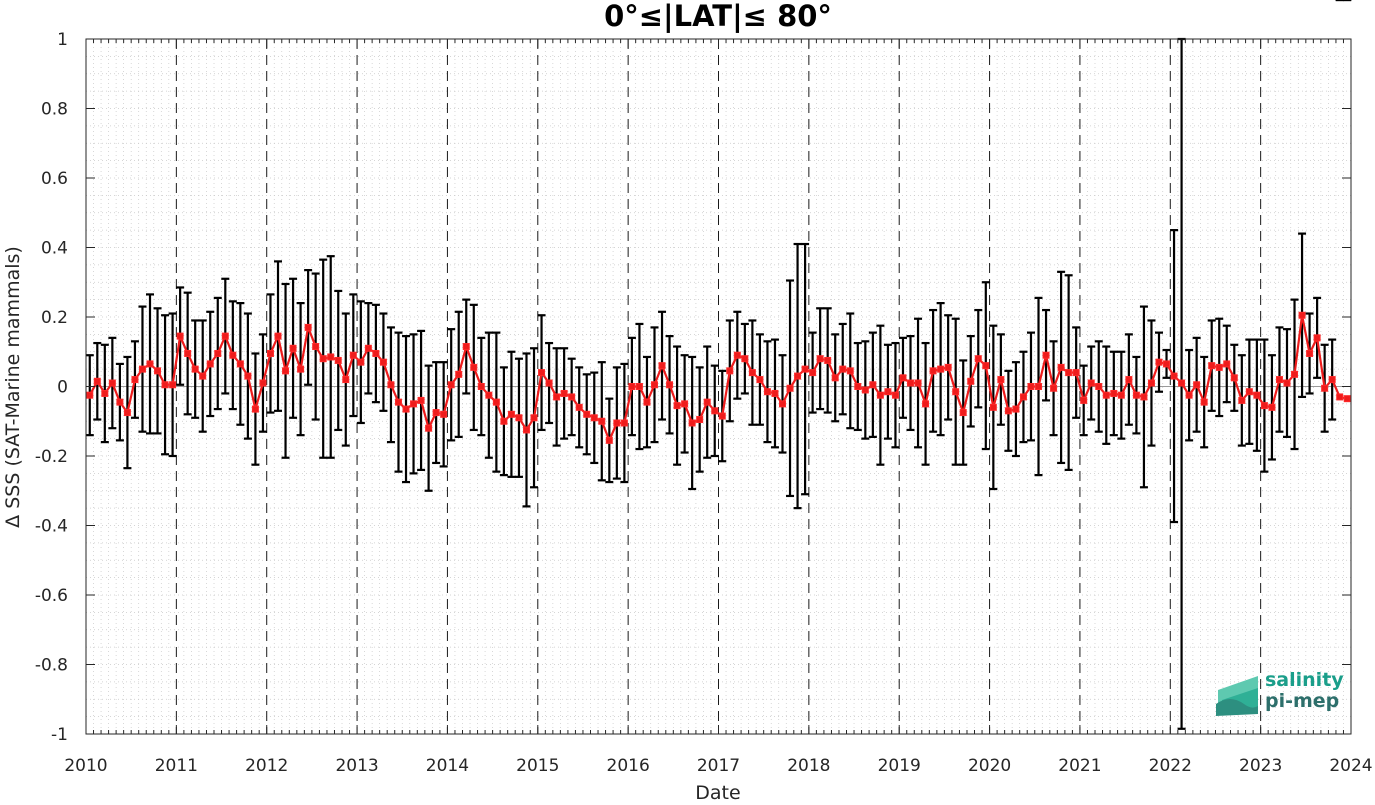  Describe the element at coordinates (808, 766) in the screenshot. I see `x-tick-label: 2018` at that location.